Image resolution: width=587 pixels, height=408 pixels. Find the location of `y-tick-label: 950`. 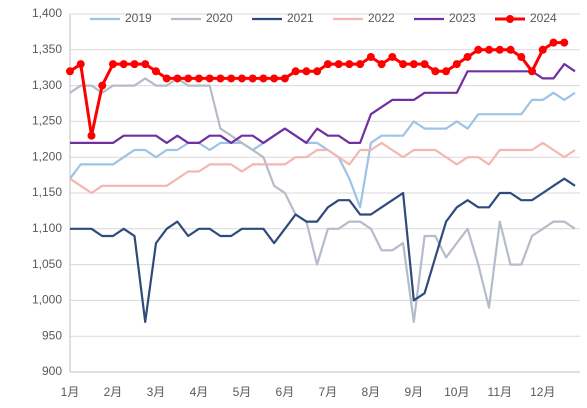

y-tick-label: 950 is located at coordinates (52, 335).